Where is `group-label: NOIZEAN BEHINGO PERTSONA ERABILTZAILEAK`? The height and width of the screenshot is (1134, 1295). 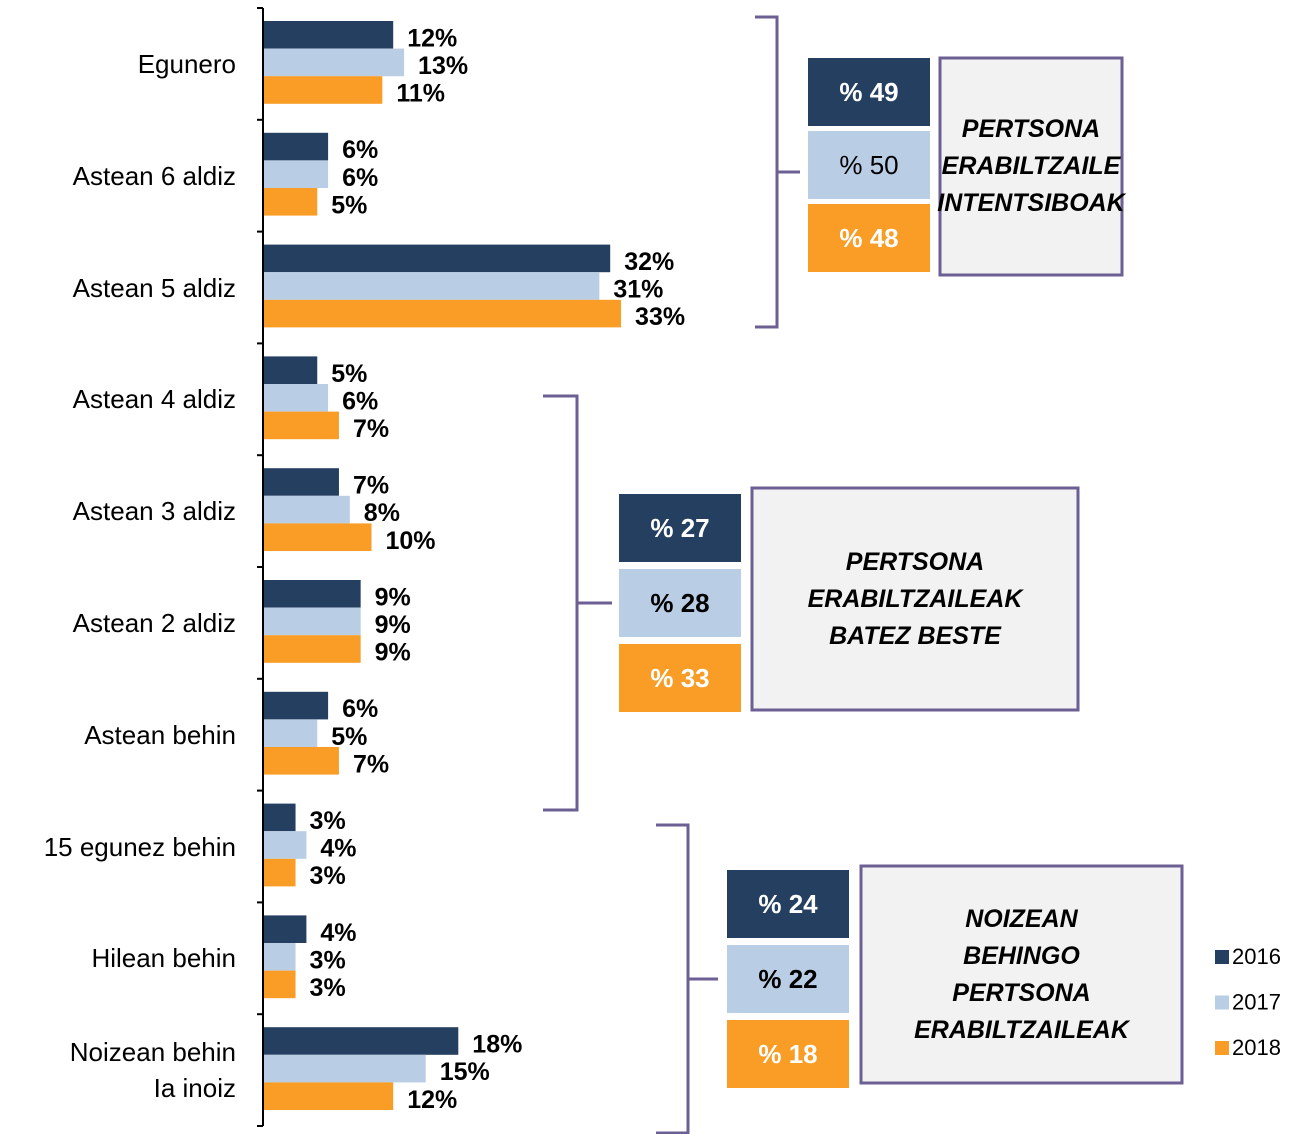
group-label: NOIZEAN BEHINGO PERTSONA ERABILTZAILEAK is located at coordinates (1021, 974).